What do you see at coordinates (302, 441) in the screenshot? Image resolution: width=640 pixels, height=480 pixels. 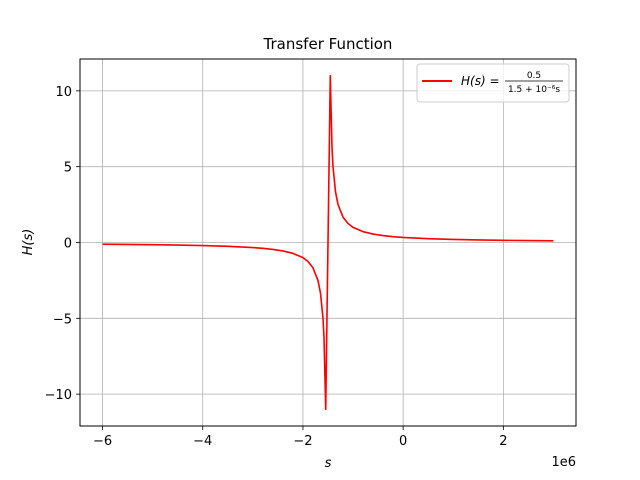 I see `x-tick-label: −2` at bounding box center [302, 441].